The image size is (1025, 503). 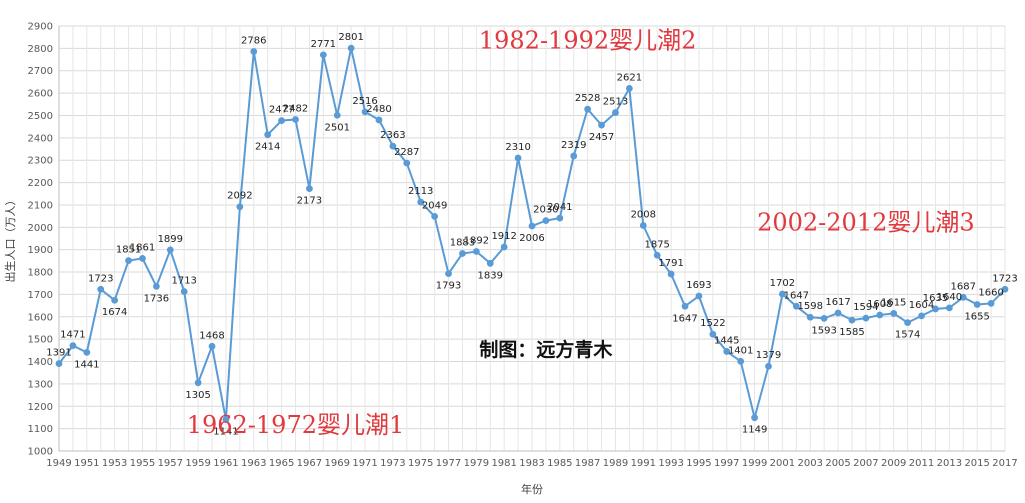 I want to click on baby-boom-annotation: 1982-1992婴儿潮2, so click(x=588, y=40).